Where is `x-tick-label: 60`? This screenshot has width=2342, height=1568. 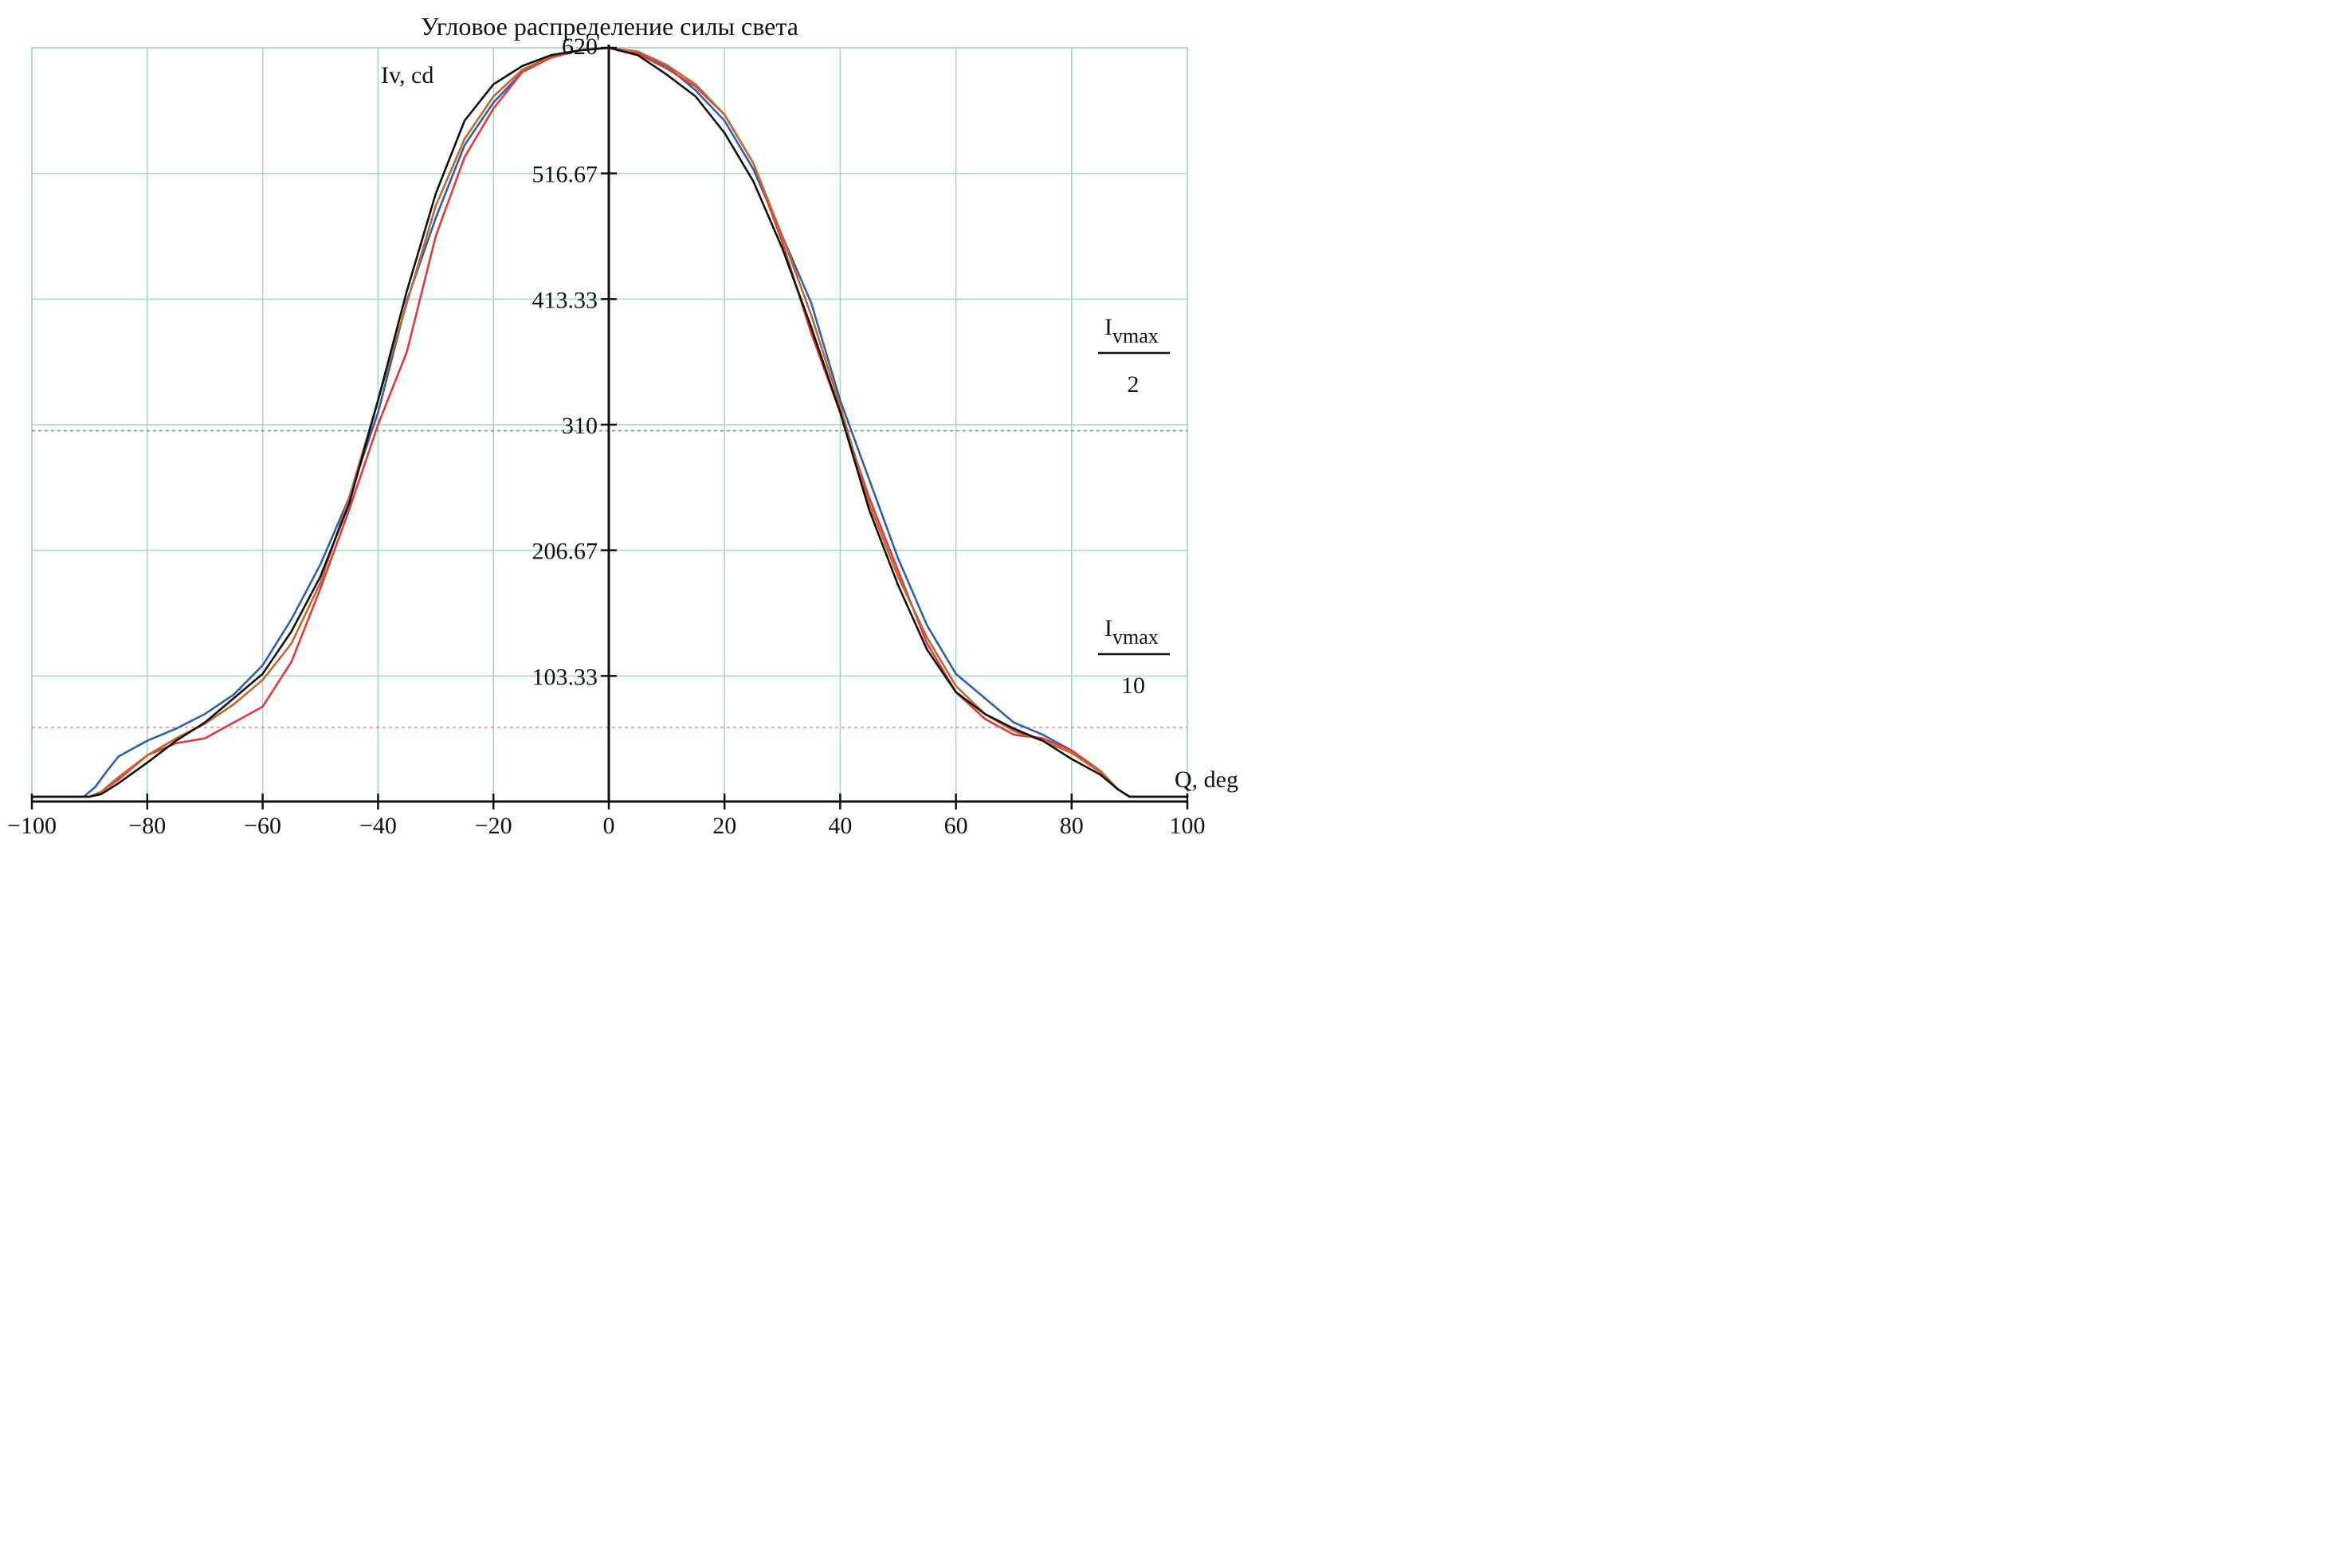 x-tick-label: 60 is located at coordinates (956, 826).